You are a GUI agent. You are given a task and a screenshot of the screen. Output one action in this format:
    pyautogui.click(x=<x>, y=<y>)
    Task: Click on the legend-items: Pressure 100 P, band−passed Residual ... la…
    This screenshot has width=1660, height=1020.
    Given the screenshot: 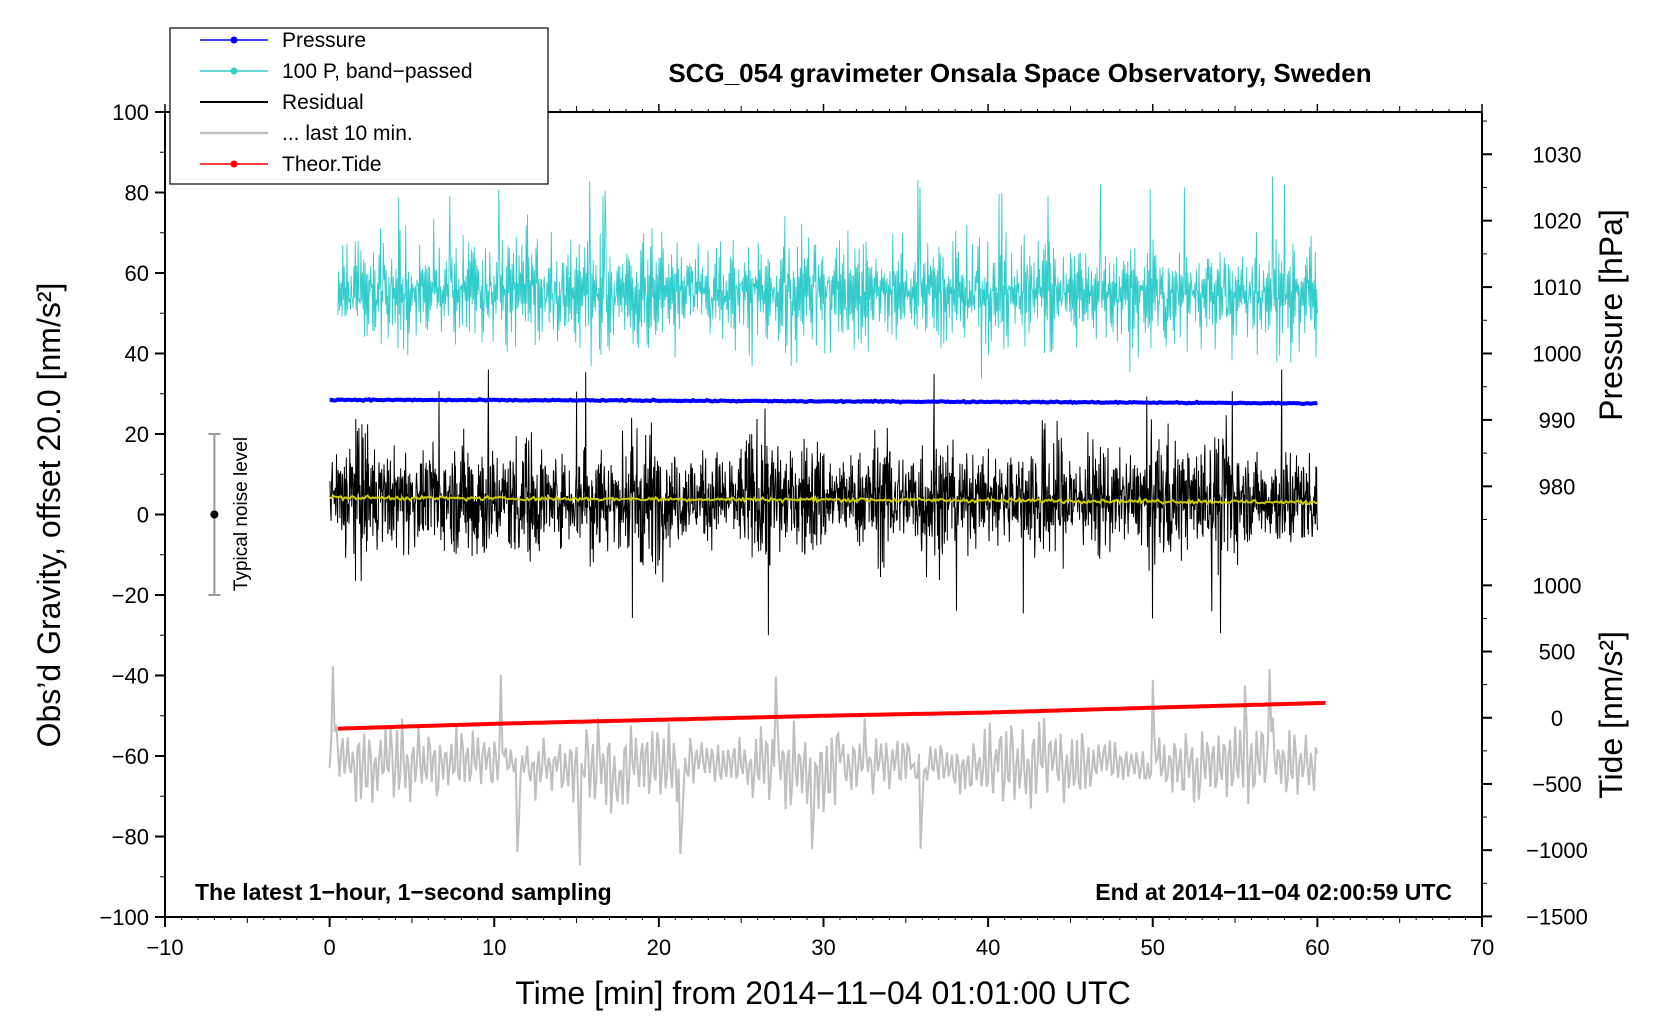 What is the action you would take?
    pyautogui.click(x=336, y=102)
    